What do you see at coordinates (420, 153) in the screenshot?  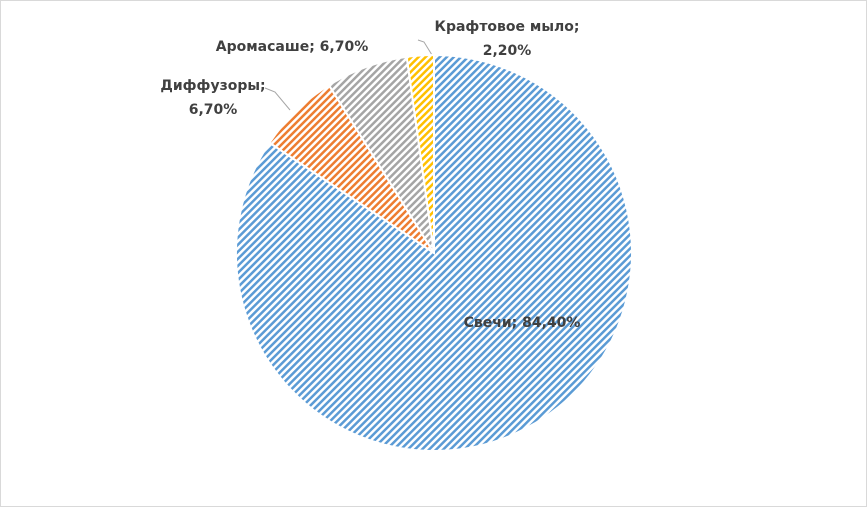 I see `pie-slice` at bounding box center [420, 153].